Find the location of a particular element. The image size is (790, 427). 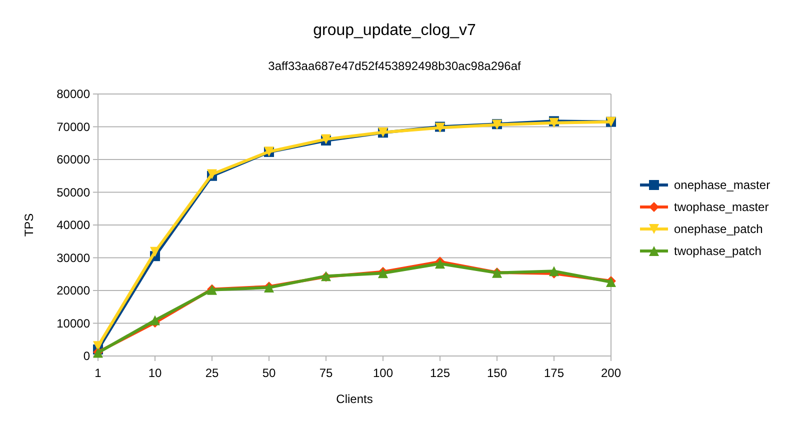

x-tick-label: 10 is located at coordinates (155, 373).